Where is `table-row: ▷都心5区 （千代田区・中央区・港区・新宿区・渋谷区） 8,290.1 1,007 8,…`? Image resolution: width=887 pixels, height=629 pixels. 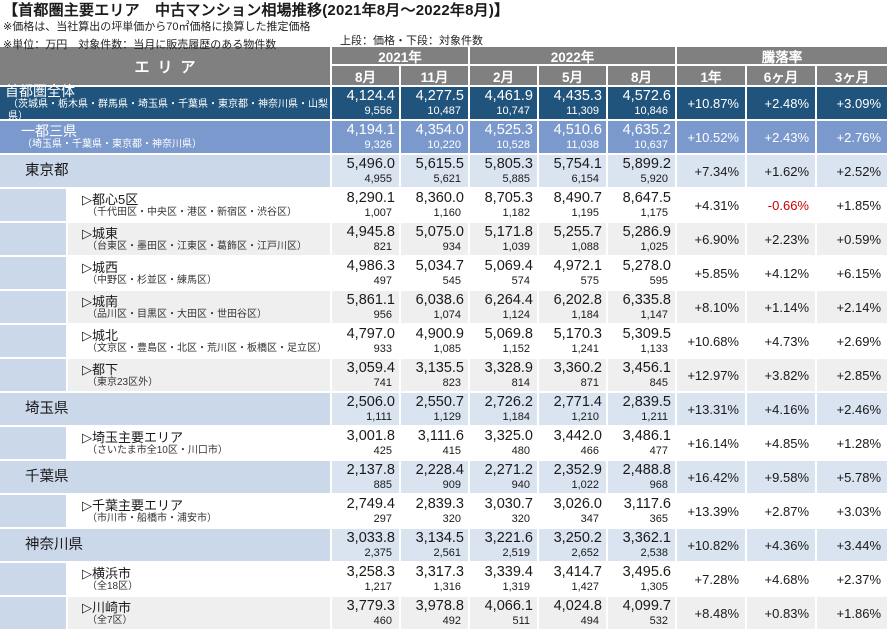 table-row: ▷都心5区 （千代田区・中央区・港区・新宿区・渋谷区） 8,290.1 1,007 8,… is located at coordinates (443, 204).